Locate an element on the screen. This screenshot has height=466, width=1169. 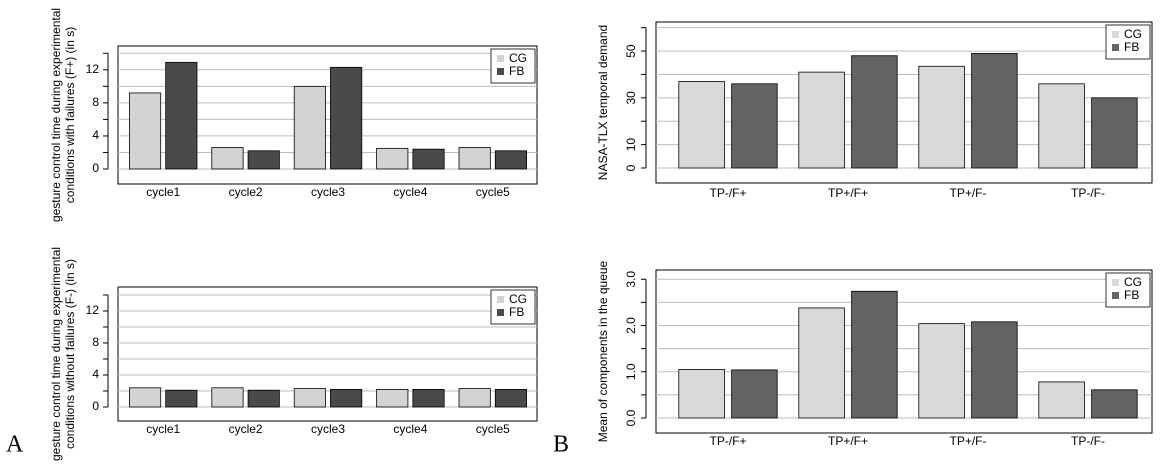
y-axis-title: NASA-TLX temporal demand is located at coordinates (603, 102).